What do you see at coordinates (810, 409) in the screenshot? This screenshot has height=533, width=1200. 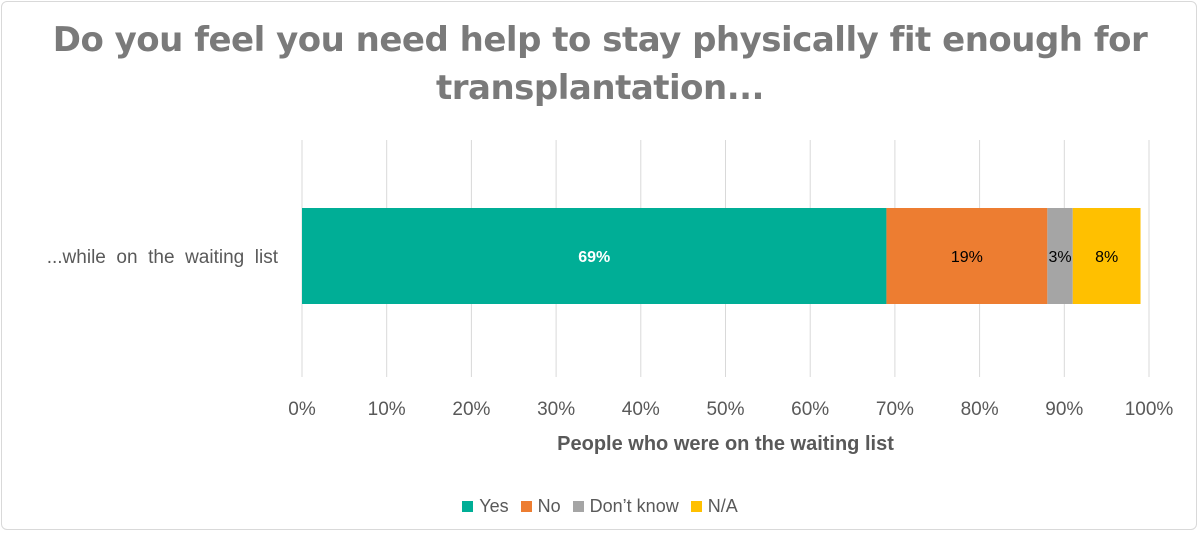 I see `x-tick-label: 60%` at bounding box center [810, 409].